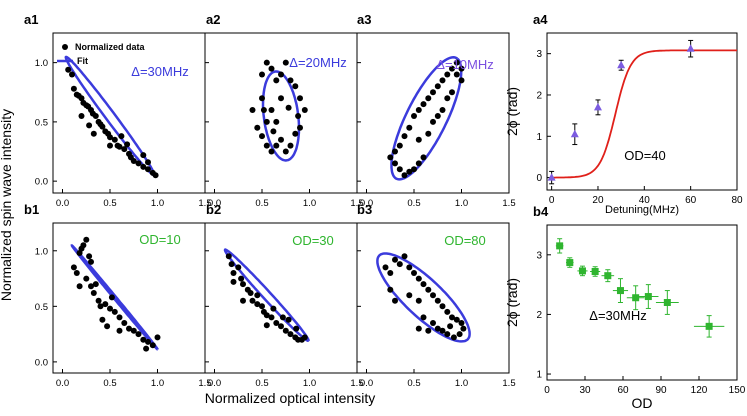 This screenshot has width=747, height=416. Describe the element at coordinates (41, 182) in the screenshot. I see `y-tick-label: 0.0` at that location.